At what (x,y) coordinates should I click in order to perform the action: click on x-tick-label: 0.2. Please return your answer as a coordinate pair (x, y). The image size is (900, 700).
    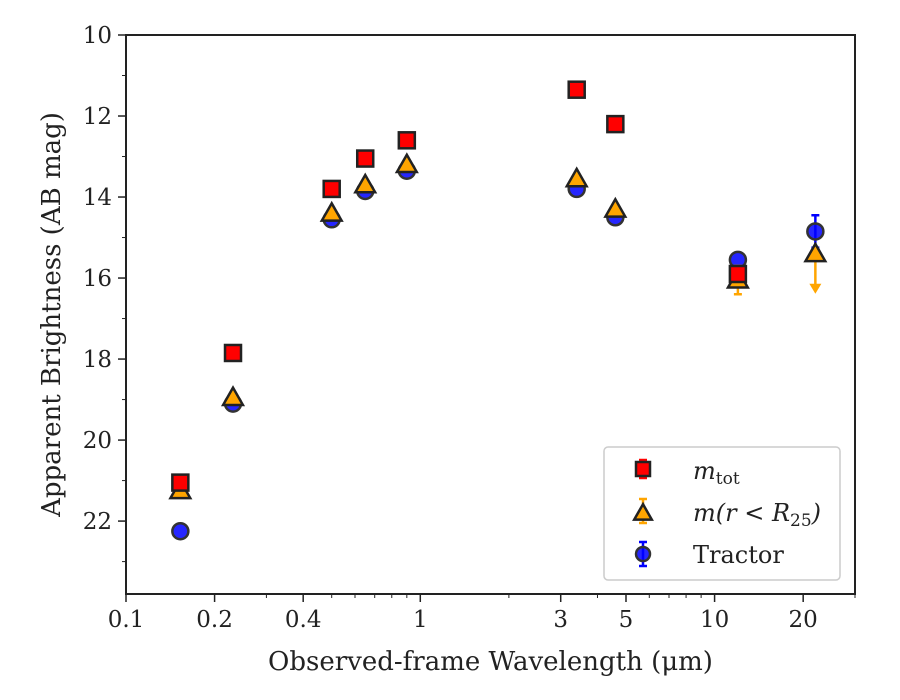
    Looking at the image, I should click on (214, 620).